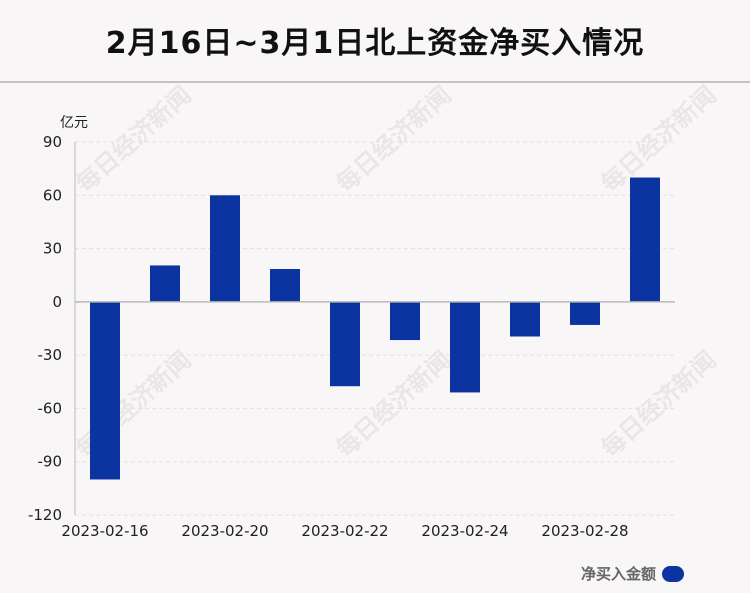 The width and height of the screenshot is (750, 593). What do you see at coordinates (52, 195) in the screenshot?
I see `y-tick-label: 60` at bounding box center [52, 195].